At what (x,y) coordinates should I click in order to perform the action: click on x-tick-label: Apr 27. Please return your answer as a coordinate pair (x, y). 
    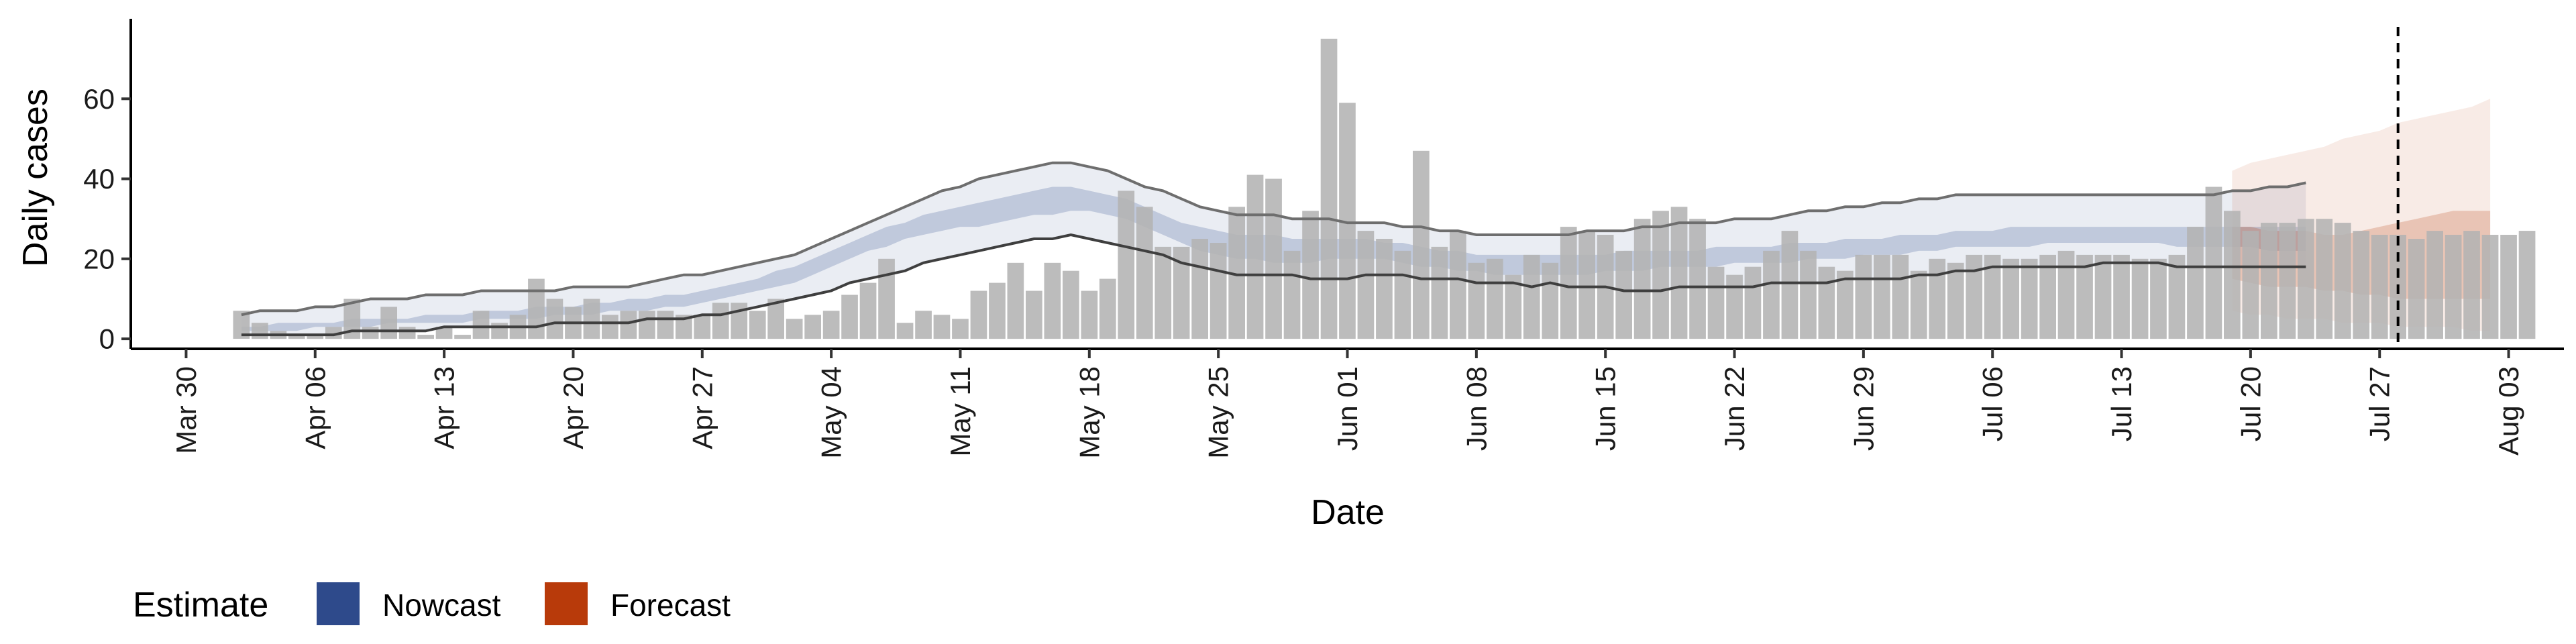
    Looking at the image, I should click on (702, 407).